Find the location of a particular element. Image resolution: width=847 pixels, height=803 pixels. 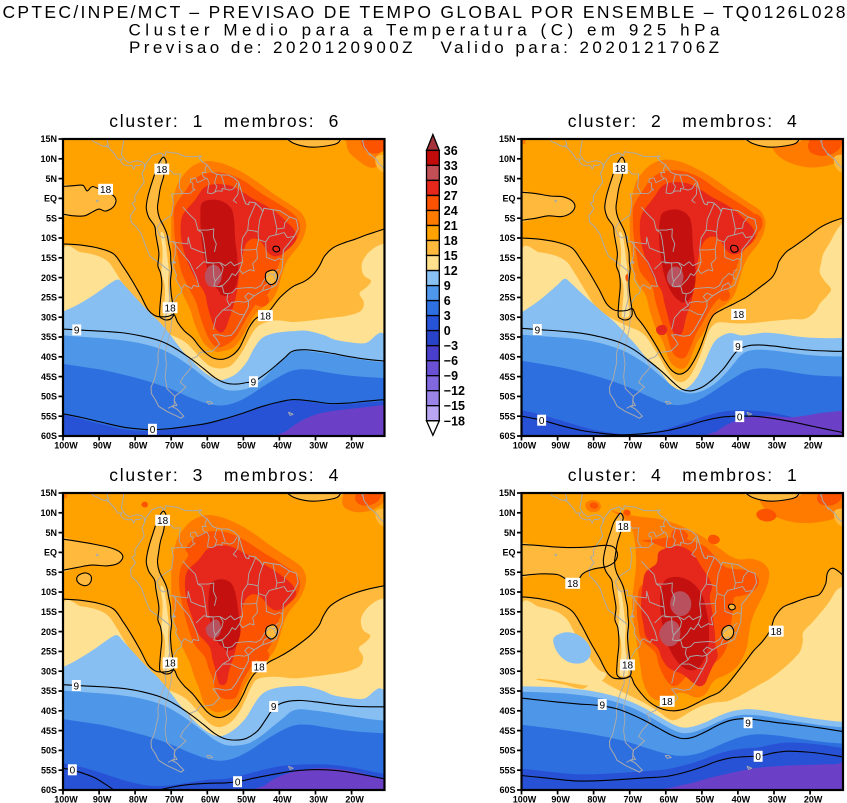

svg-text: −3 is located at coordinates (451, 346).